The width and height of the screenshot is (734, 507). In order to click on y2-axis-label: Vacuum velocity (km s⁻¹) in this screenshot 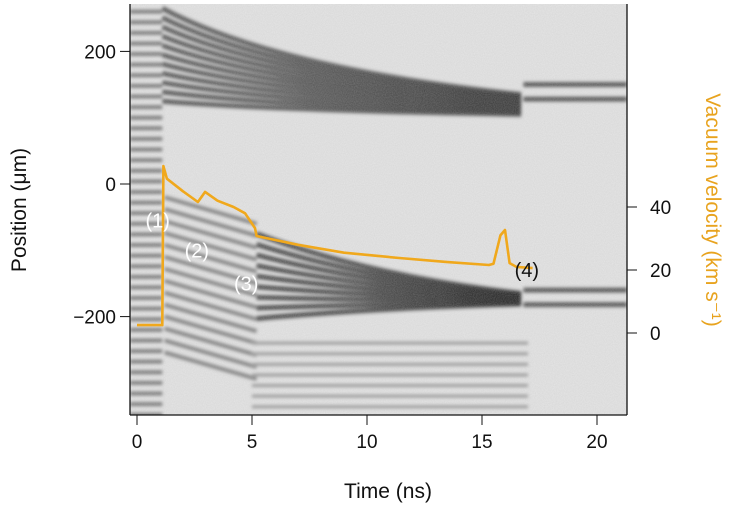, I will do `click(712, 210)`.